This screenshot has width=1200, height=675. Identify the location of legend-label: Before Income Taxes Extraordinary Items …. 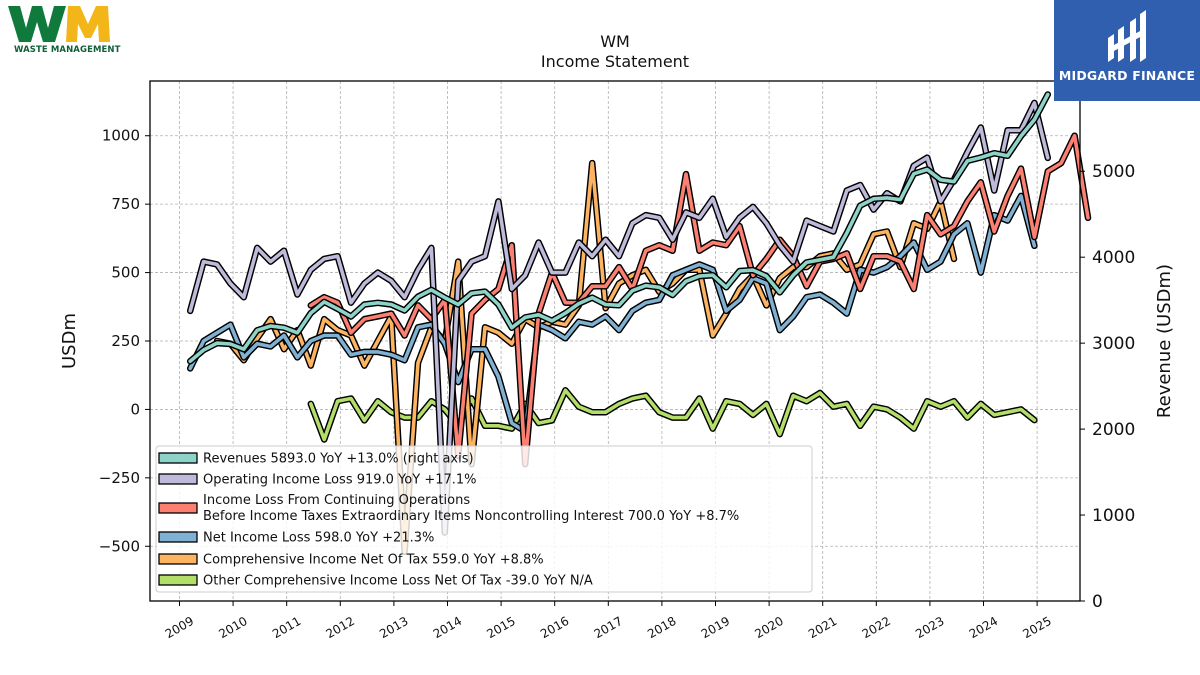
(471, 516).